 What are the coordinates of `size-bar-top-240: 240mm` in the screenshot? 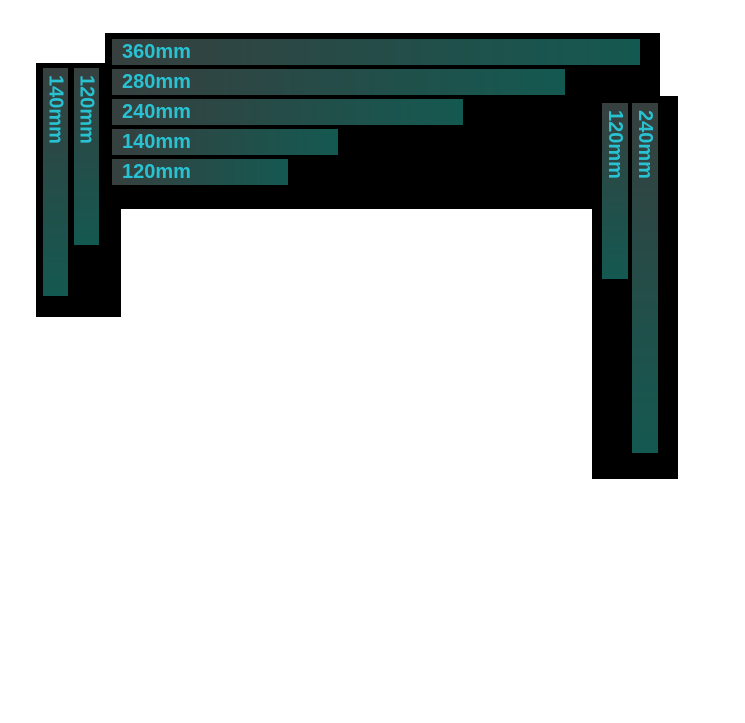 It's located at (287, 112).